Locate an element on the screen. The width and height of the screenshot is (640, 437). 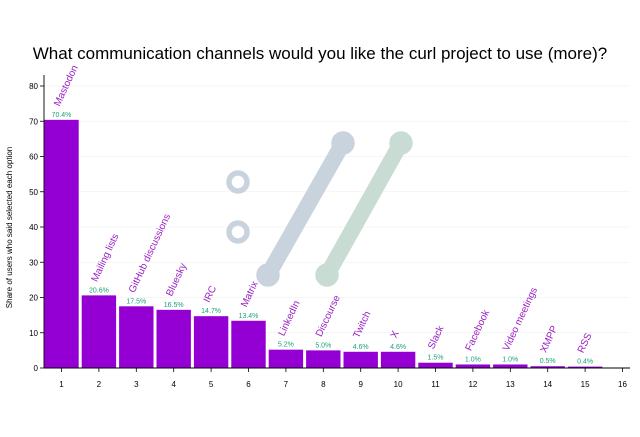
value-label: 20.6% is located at coordinates (99, 290).